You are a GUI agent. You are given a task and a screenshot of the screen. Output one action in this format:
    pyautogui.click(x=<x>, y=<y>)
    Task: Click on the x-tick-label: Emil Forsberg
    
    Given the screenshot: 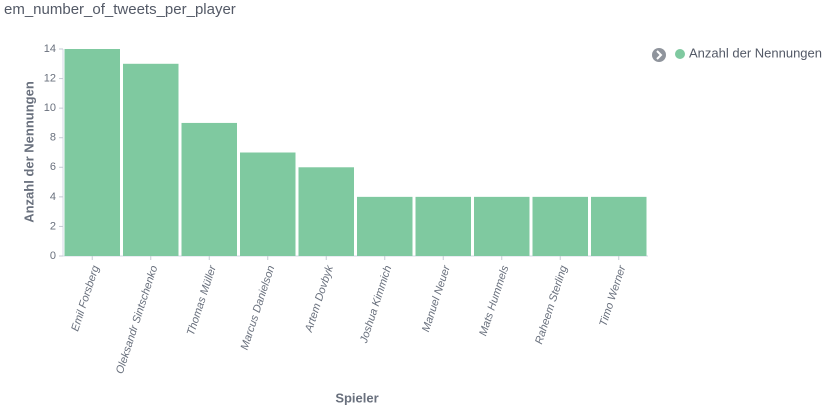 What is the action you would take?
    pyautogui.click(x=85, y=298)
    